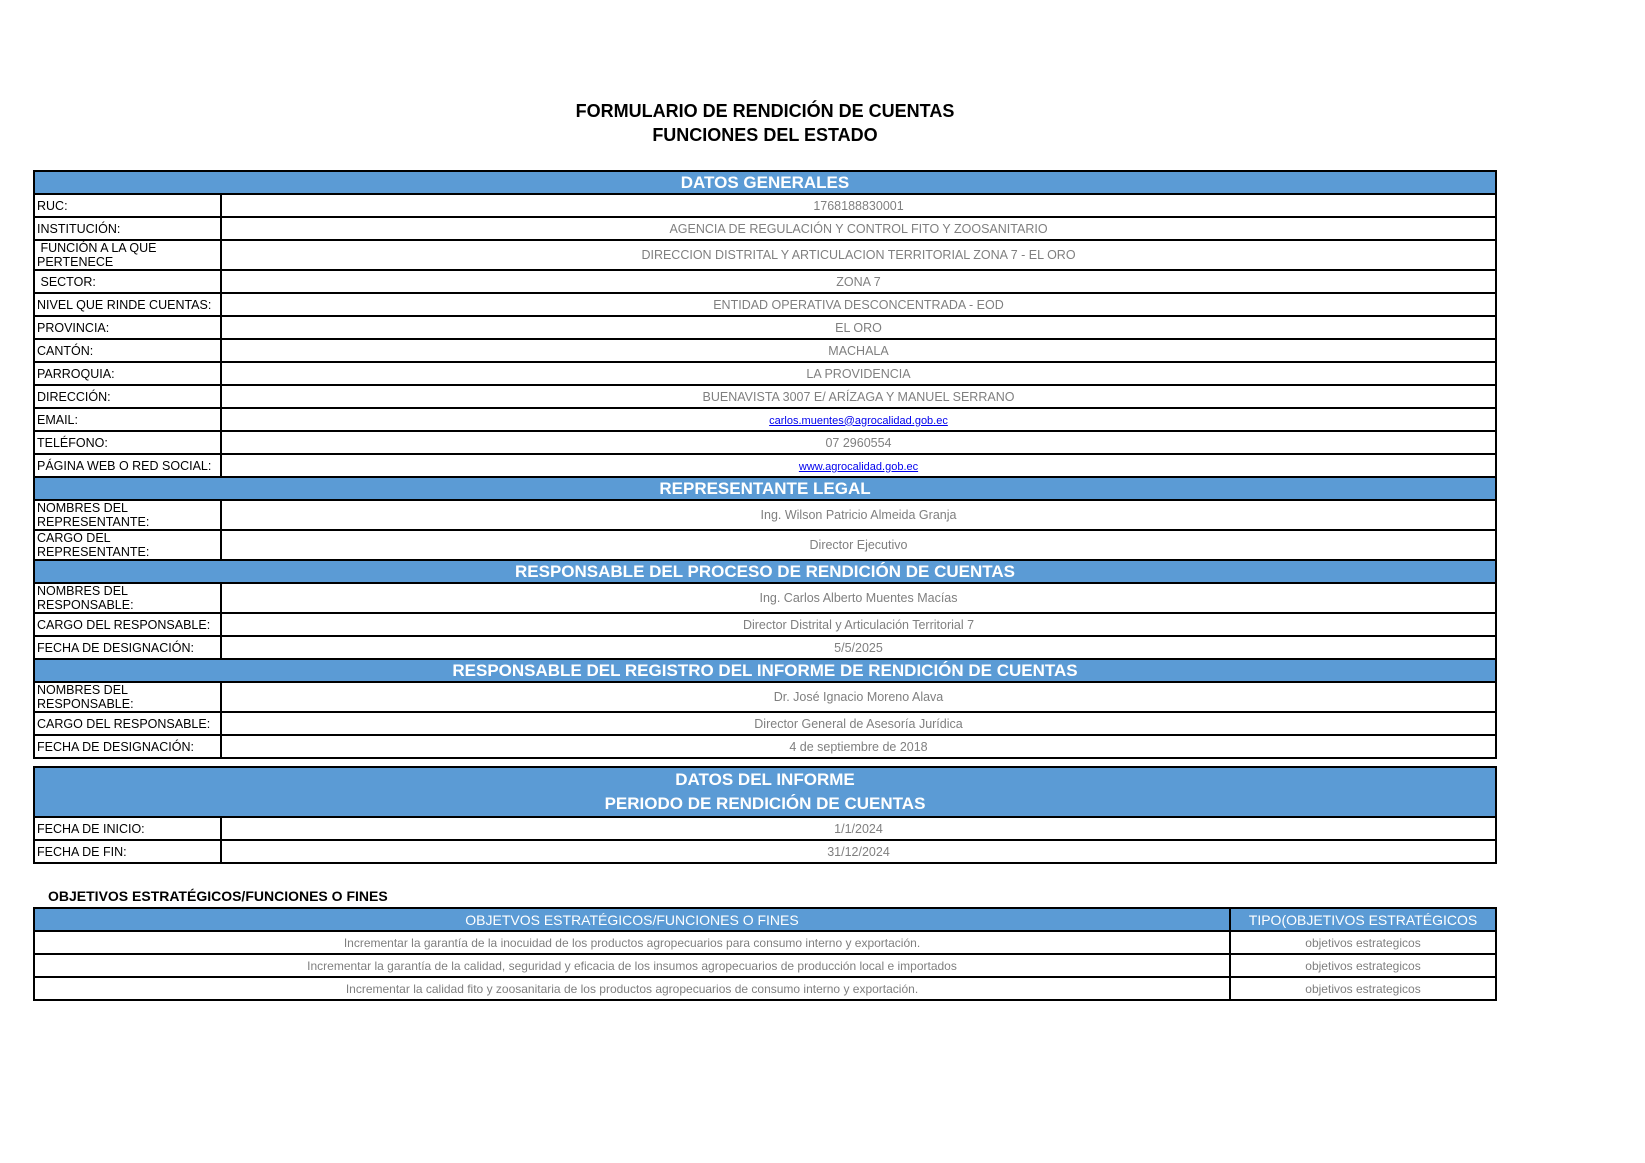 This screenshot has width=1645, height=1163. I want to click on field-label: RUC:, so click(127, 205).